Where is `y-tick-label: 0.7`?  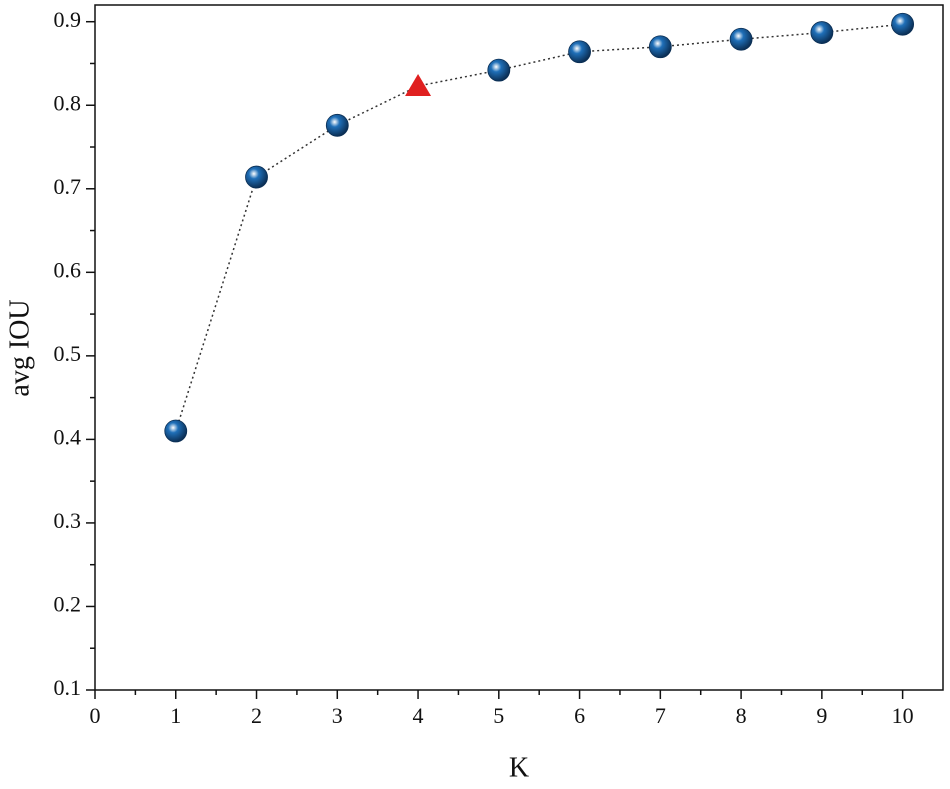 y-tick-label: 0.7 is located at coordinates (68, 186).